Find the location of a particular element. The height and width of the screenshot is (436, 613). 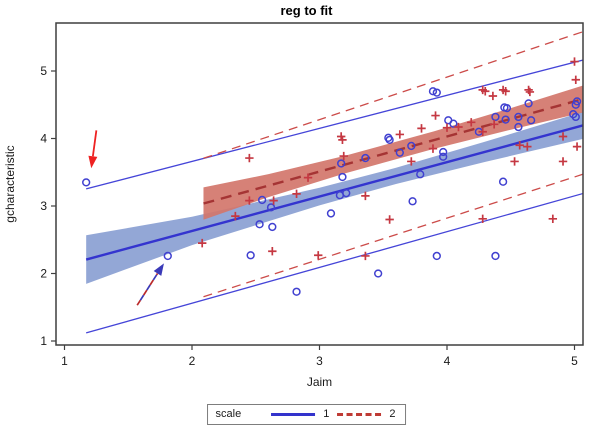

red-arrow-annotation is located at coordinates (93, 149).